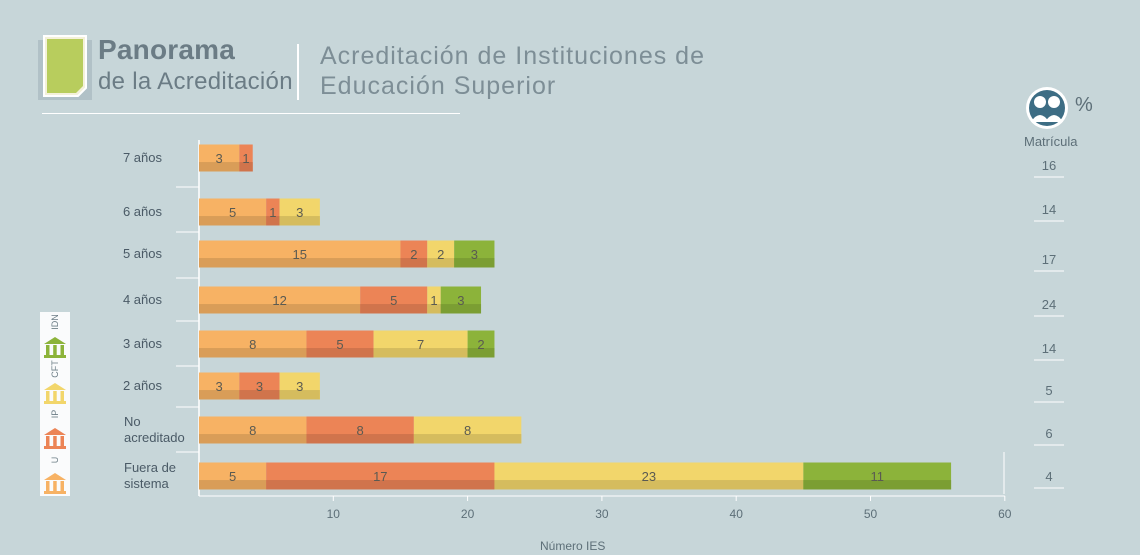  What do you see at coordinates (1049, 323) in the screenshot?
I see `matricula-values: 16 14 17 24 14 5 6 4` at bounding box center [1049, 323].